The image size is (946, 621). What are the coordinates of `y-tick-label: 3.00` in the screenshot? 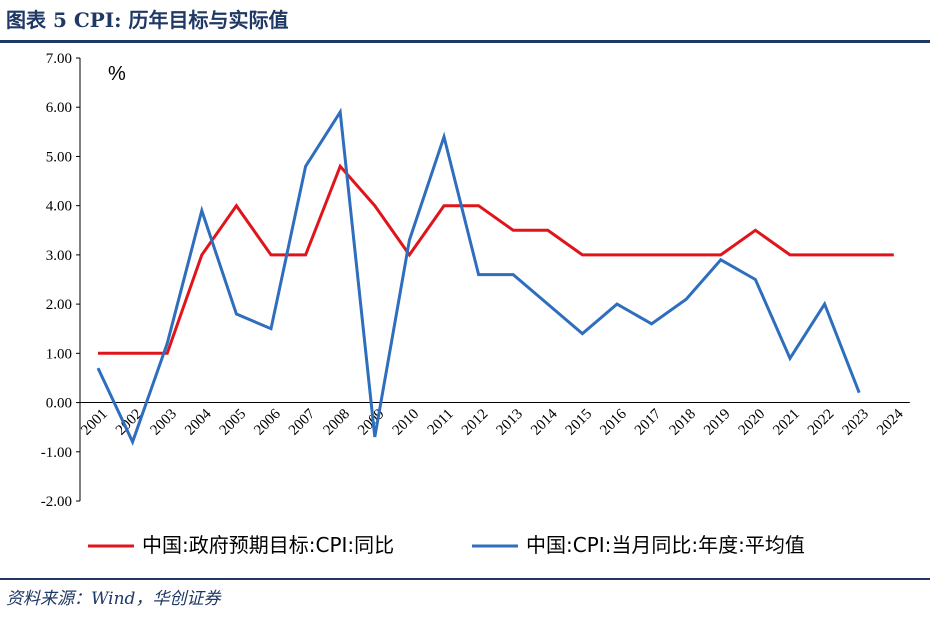 It's located at (59, 256).